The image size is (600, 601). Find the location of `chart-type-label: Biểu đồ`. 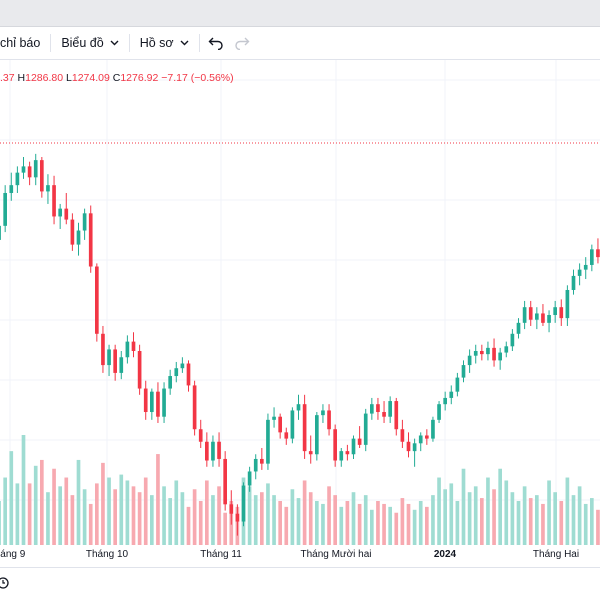

chart-type-label: Biểu đồ is located at coordinates (82, 43).